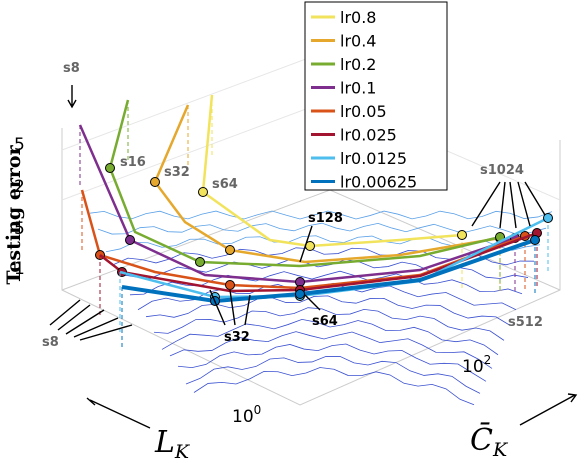 The width and height of the screenshot is (588, 463). What do you see at coordinates (481, 440) in the screenshot?
I see `z-label-main: C̄` at bounding box center [481, 440].